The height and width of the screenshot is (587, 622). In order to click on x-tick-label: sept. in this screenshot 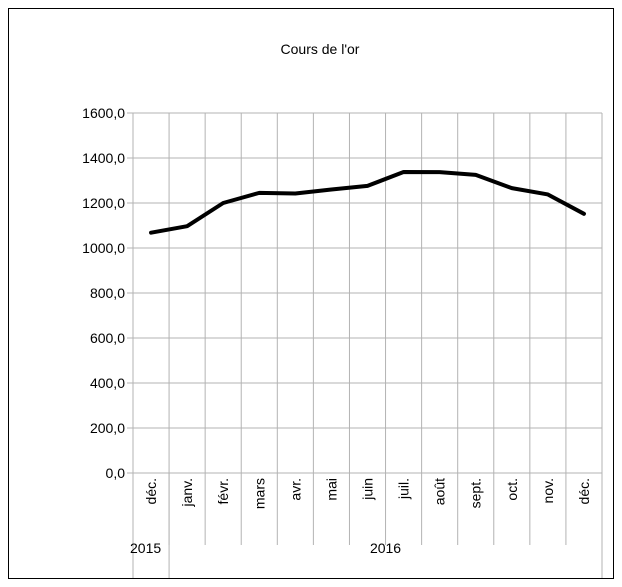, I will do `click(476, 493)`.